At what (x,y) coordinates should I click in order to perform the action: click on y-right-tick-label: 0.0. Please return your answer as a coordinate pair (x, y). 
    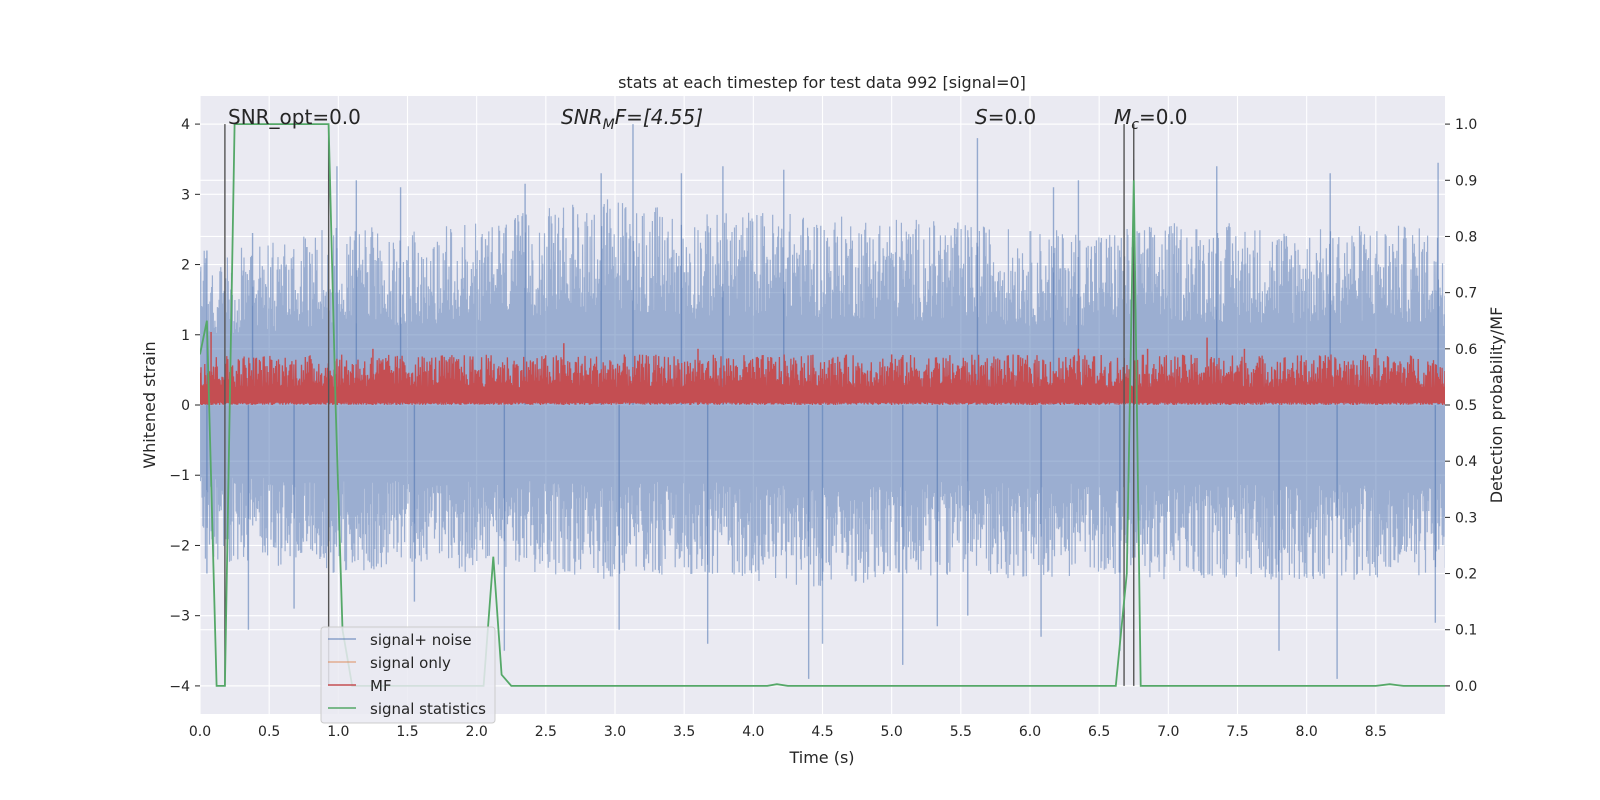
    Looking at the image, I should click on (1466, 687).